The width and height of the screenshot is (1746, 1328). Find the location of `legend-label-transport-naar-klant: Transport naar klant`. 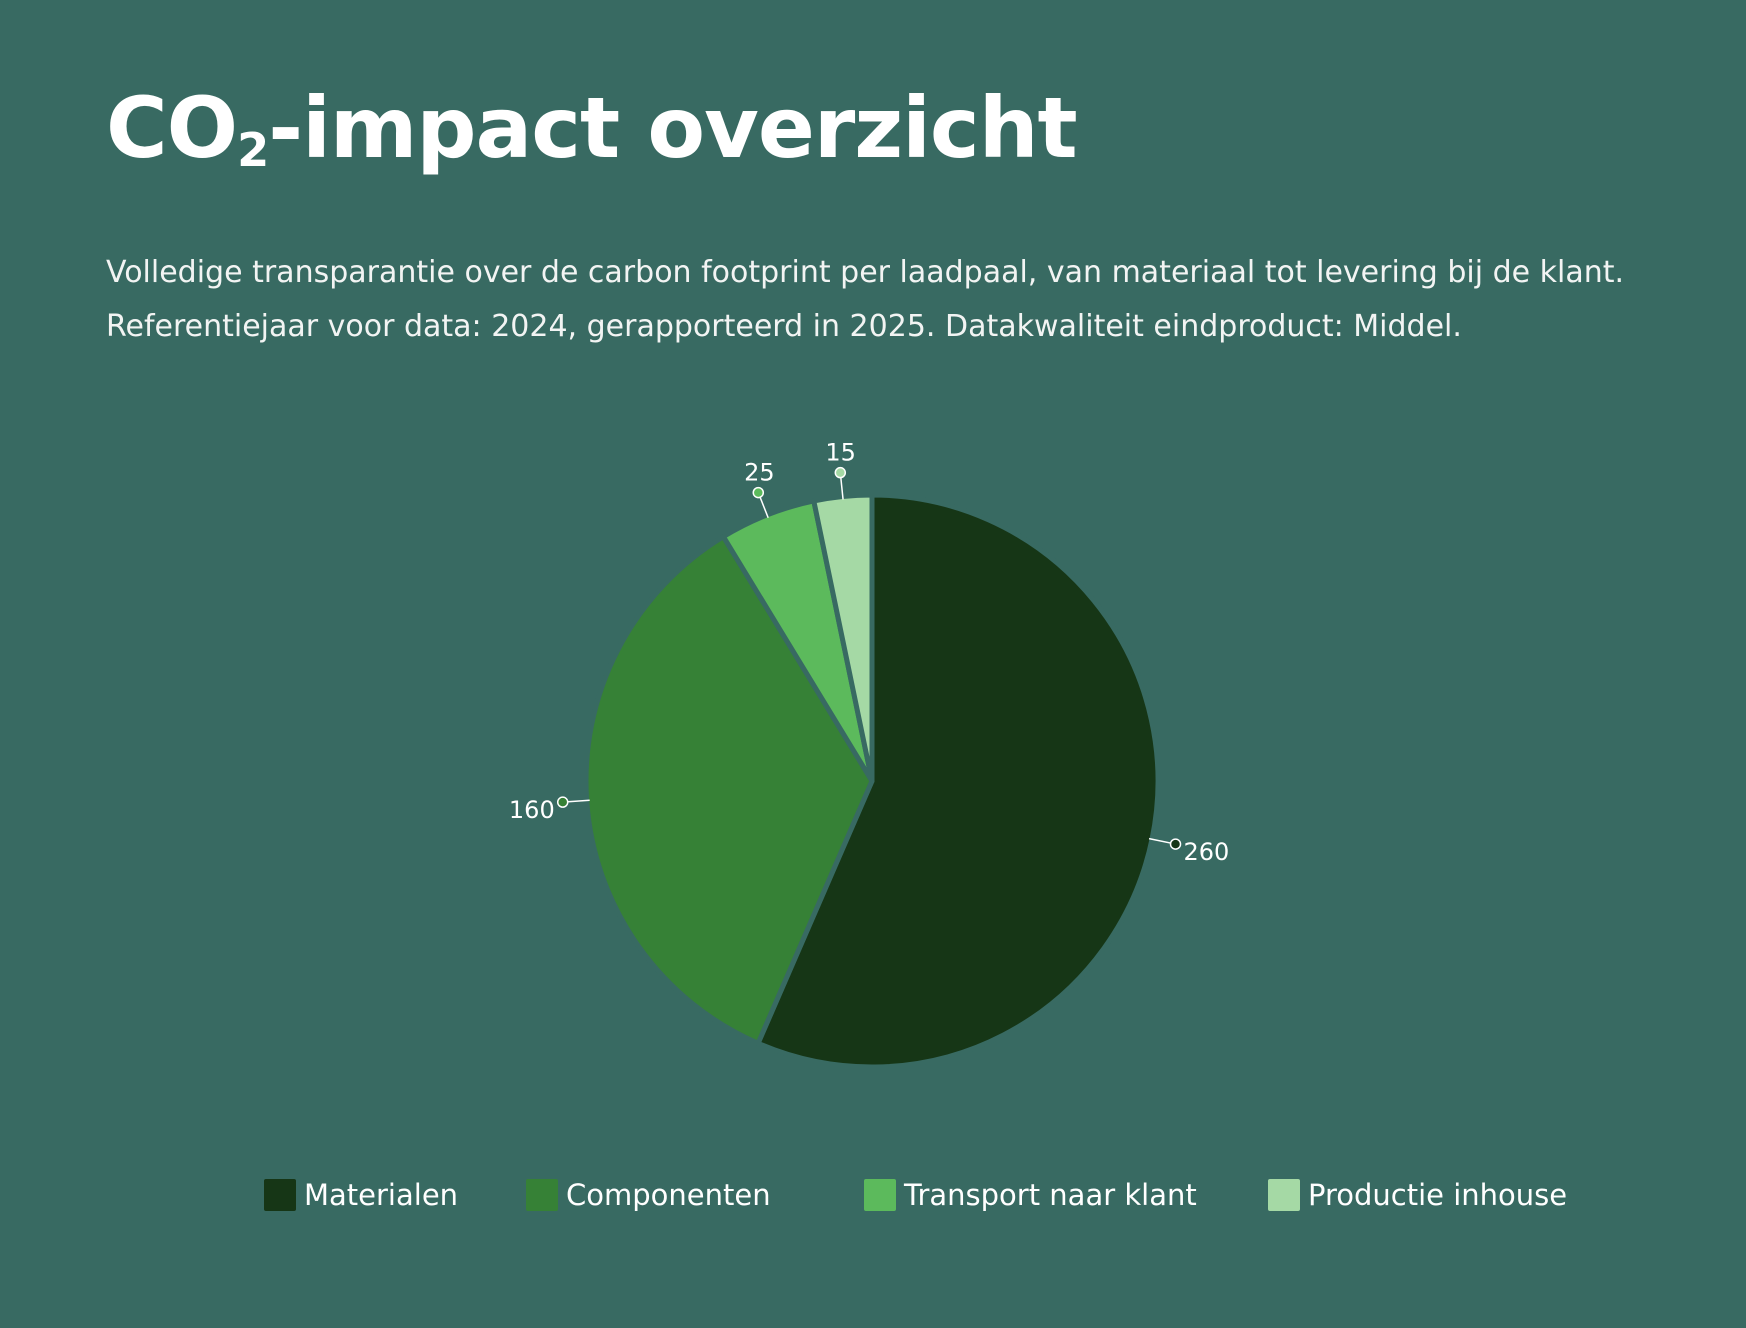

legend-label-transport-naar-klant: Transport naar klant is located at coordinates (1050, 1195).